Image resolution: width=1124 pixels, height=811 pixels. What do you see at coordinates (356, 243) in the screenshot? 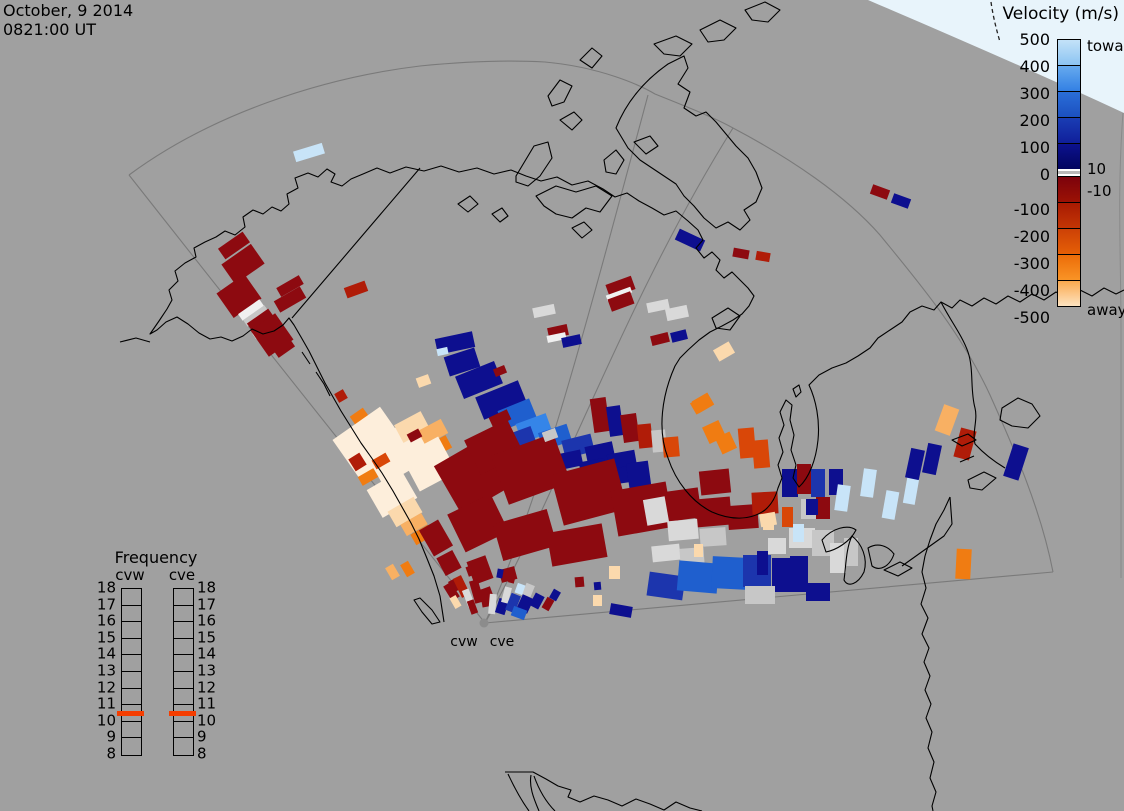
I see `alaska-border` at bounding box center [356, 243].